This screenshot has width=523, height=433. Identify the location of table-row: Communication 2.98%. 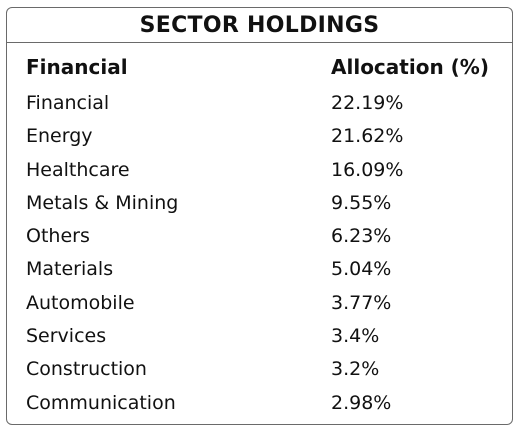
(259, 404).